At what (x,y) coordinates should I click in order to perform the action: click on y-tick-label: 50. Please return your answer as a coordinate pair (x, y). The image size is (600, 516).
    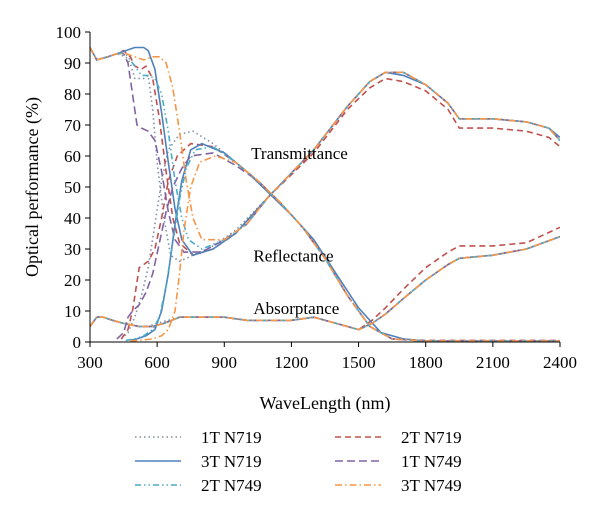
    Looking at the image, I should click on (72, 187).